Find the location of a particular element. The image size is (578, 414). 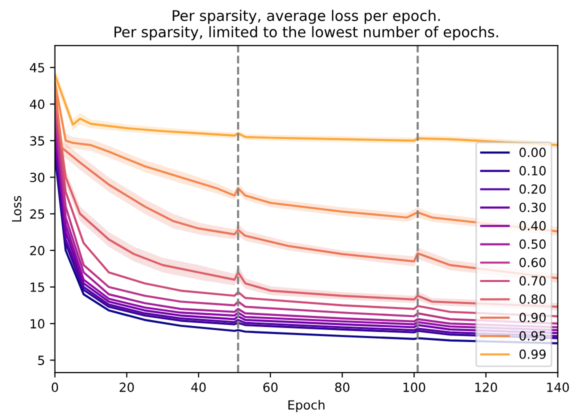

x-axis-title: Epoch is located at coordinates (306, 406).